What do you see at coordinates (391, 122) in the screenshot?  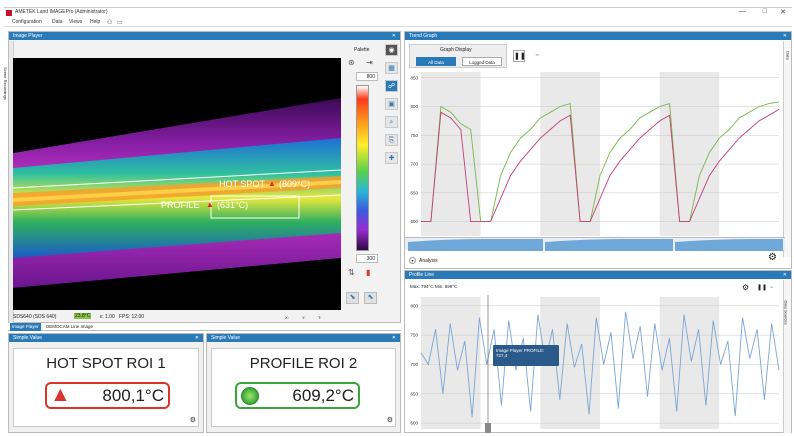 I see `search-icon: ⌕` at bounding box center [391, 122].